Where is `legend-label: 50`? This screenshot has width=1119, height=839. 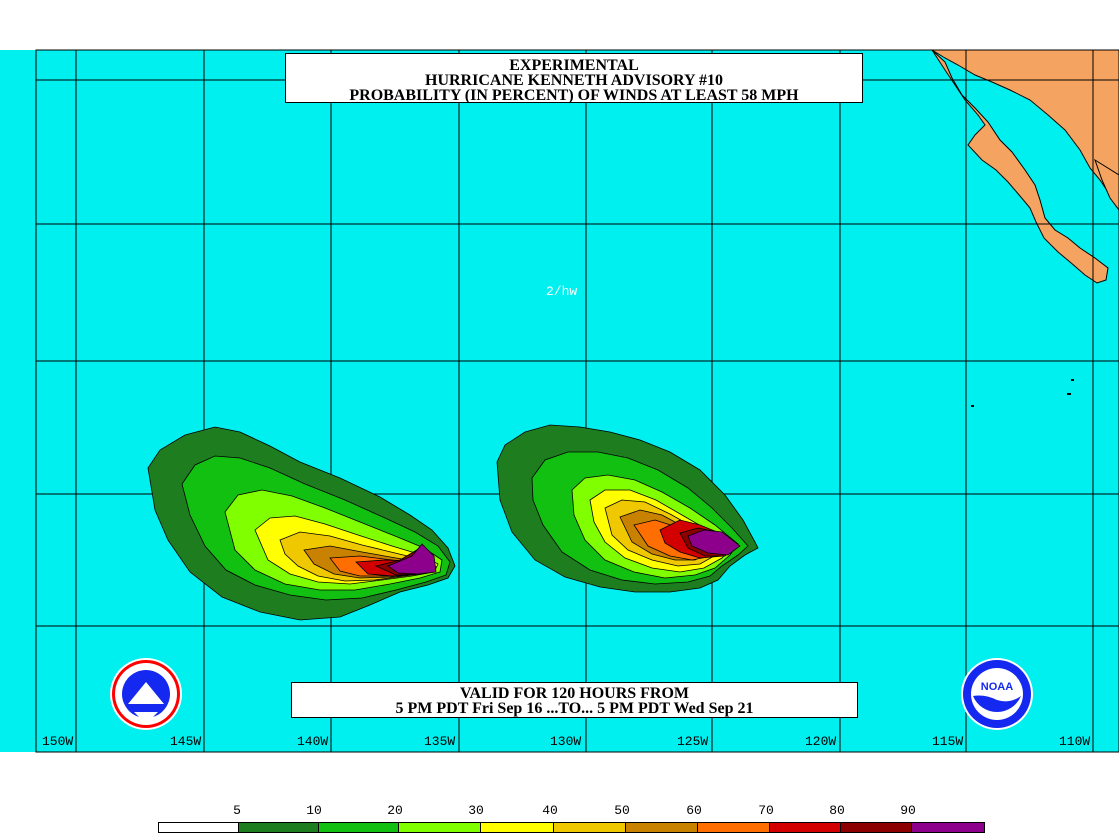
legend-label: 50 is located at coordinates (622, 810).